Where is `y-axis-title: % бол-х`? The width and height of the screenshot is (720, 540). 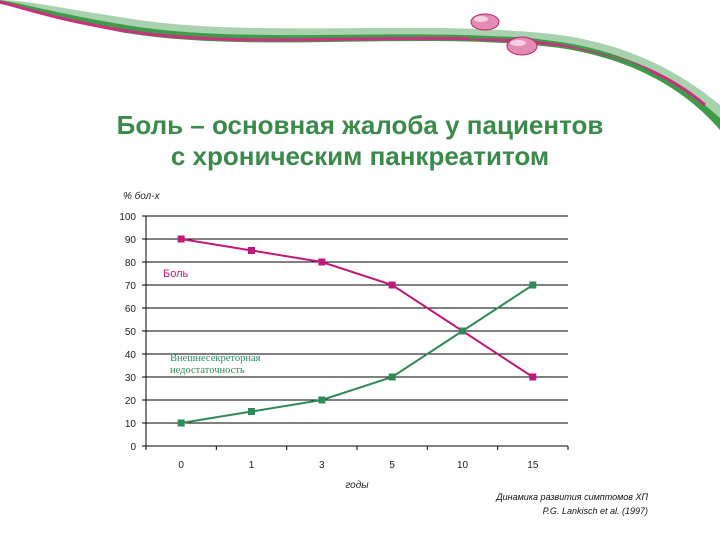
y-axis-title: % бол-х is located at coordinates (142, 196).